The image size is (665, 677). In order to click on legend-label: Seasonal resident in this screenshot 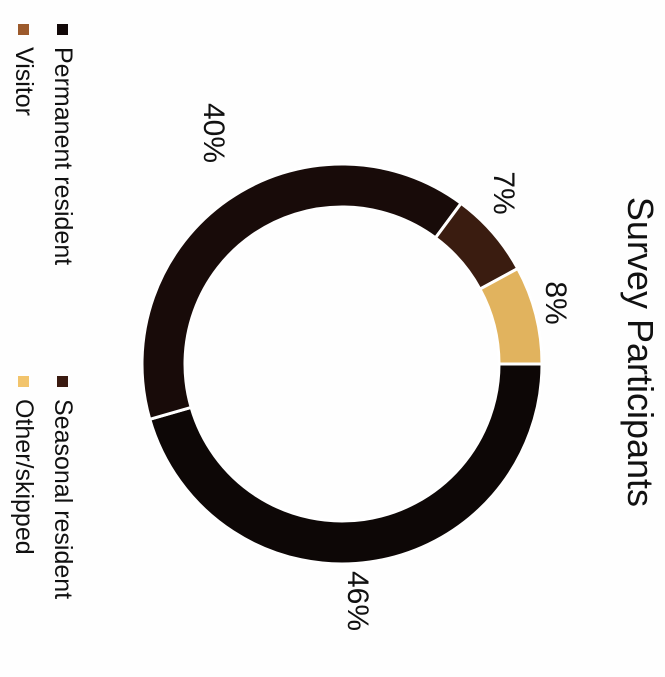, I will do `click(63, 499)`.